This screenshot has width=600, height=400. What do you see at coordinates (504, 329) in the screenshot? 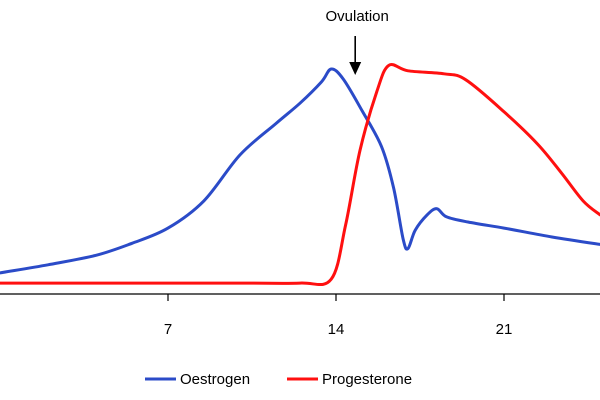
I see `x-tick-label: 21` at bounding box center [504, 329].